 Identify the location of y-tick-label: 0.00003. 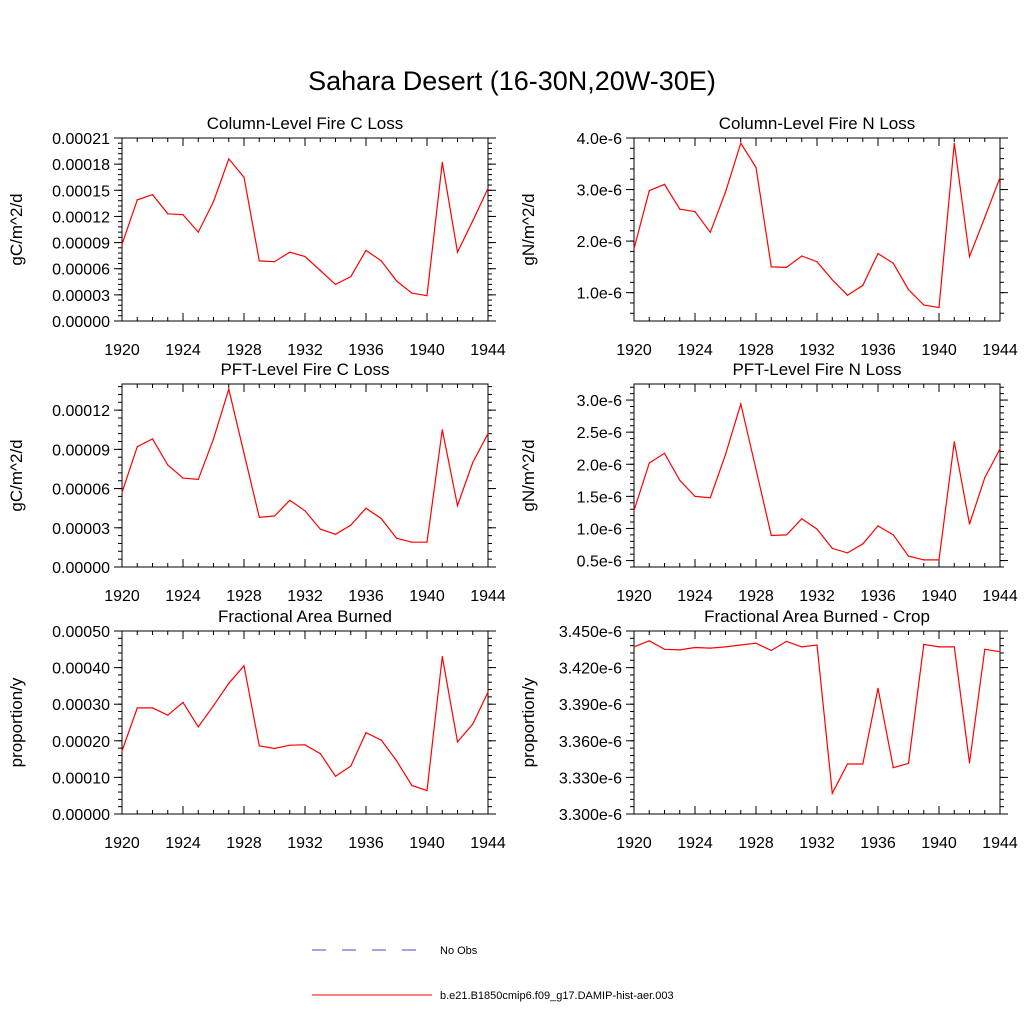
(81, 296).